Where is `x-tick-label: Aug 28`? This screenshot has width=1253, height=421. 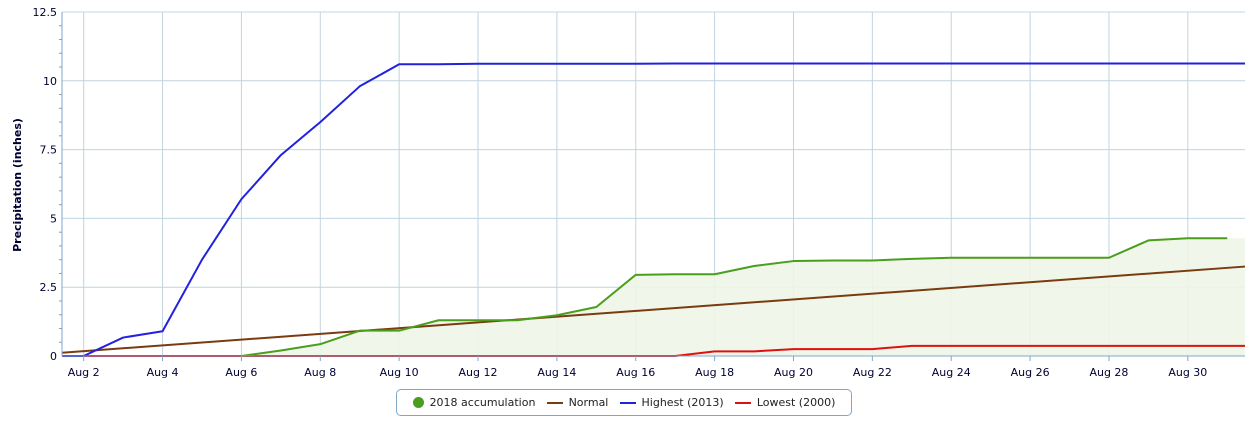 x-tick-label: Aug 28 is located at coordinates (1108, 372).